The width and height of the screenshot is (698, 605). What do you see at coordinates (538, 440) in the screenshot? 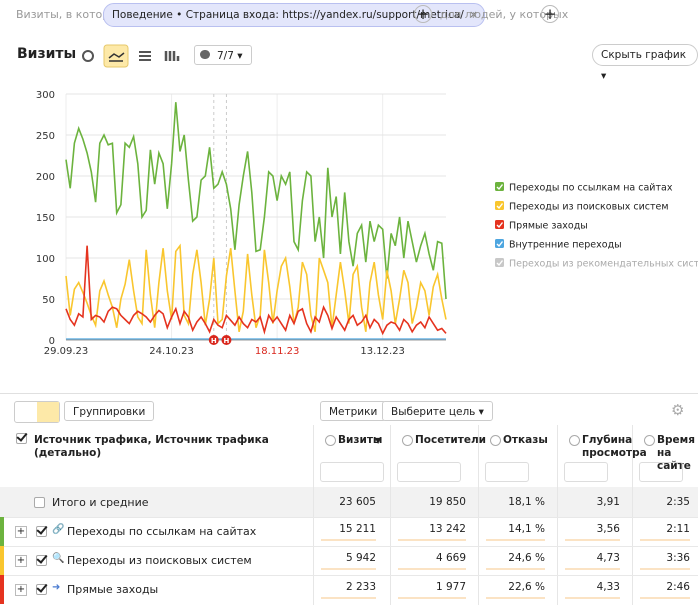
I see `column-header: Отказы` at bounding box center [538, 440].